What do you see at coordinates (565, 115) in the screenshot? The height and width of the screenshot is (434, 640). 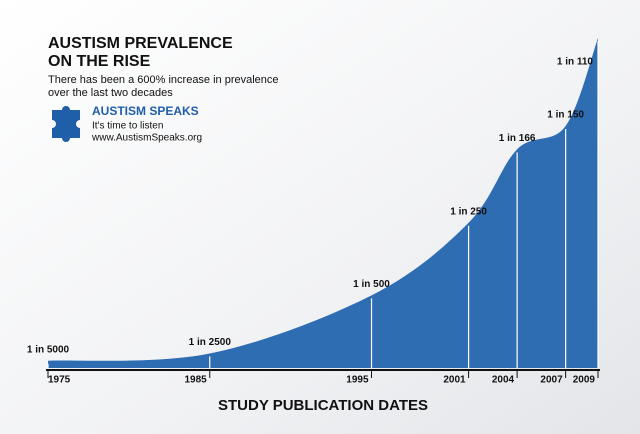 I see `data-label: 1 in 150` at bounding box center [565, 115].